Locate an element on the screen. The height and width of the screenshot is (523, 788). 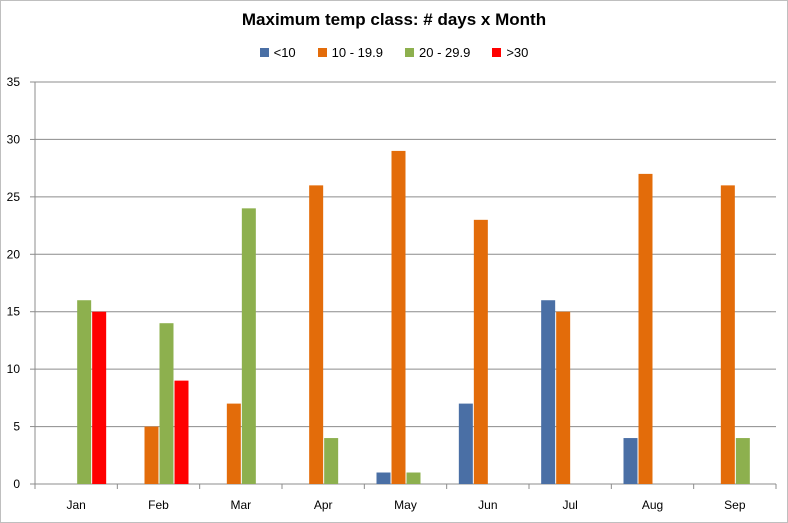
y-tick-label: 10 is located at coordinates (14, 369).